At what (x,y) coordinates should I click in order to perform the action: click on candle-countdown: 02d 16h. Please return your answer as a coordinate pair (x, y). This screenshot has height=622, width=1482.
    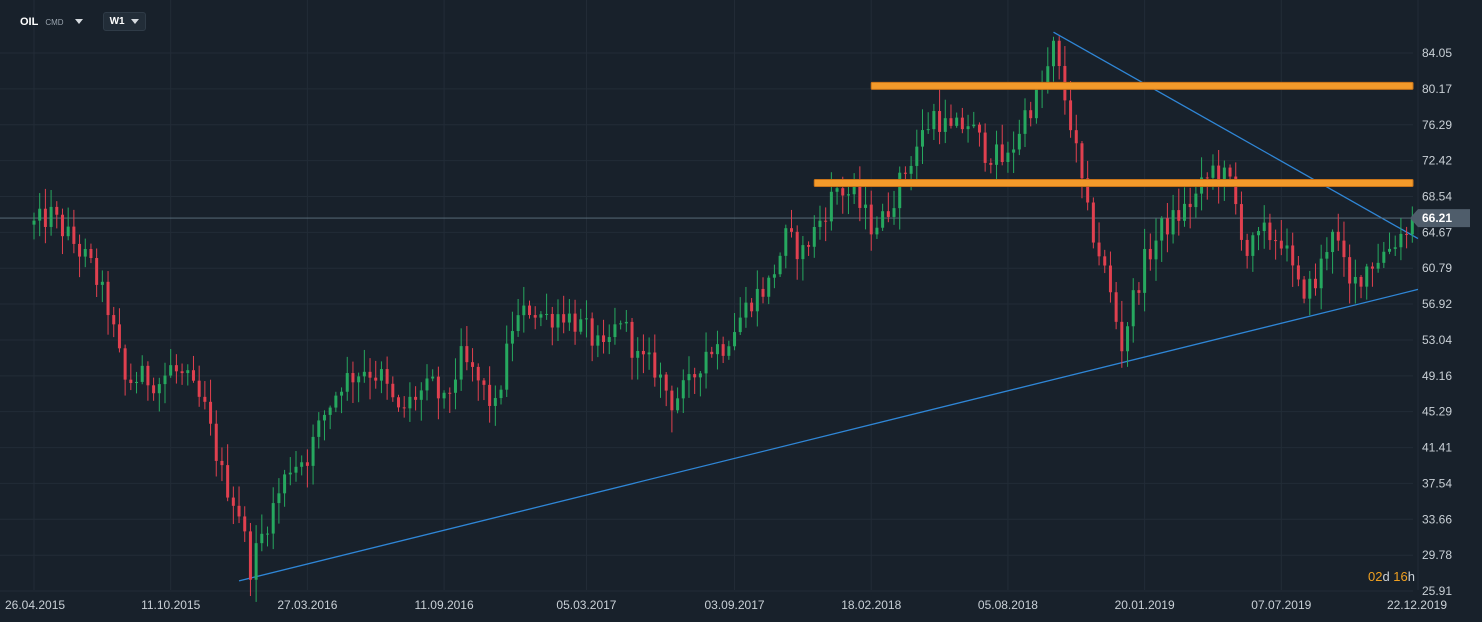
    Looking at the image, I should click on (1391, 576).